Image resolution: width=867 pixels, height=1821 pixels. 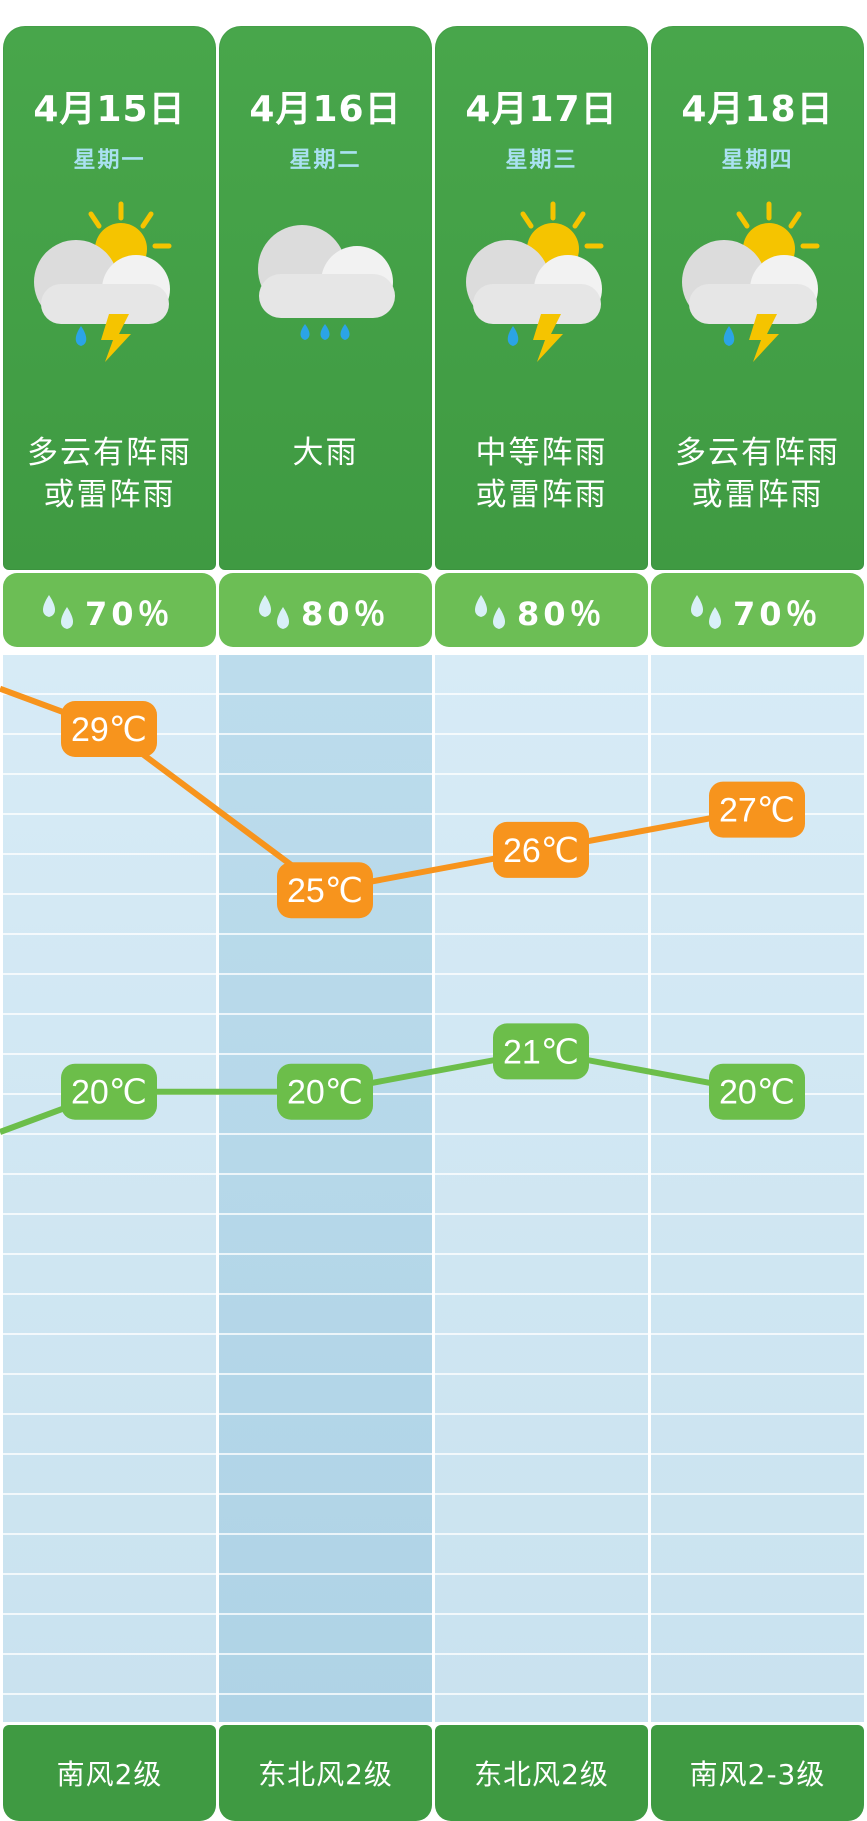 What do you see at coordinates (757, 160) in the screenshot?
I see `weekday-label: 星期四` at bounding box center [757, 160].